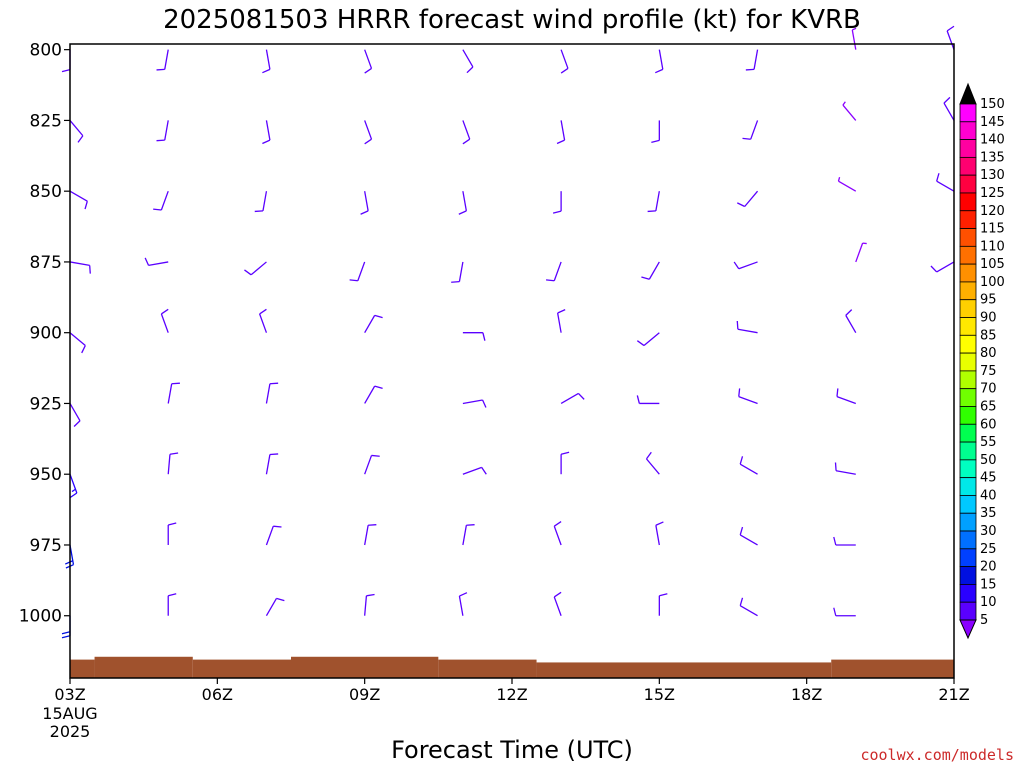 The image size is (1024, 768). Describe the element at coordinates (66, 61) in the screenshot. I see `wind-barb-h3-p800` at that location.